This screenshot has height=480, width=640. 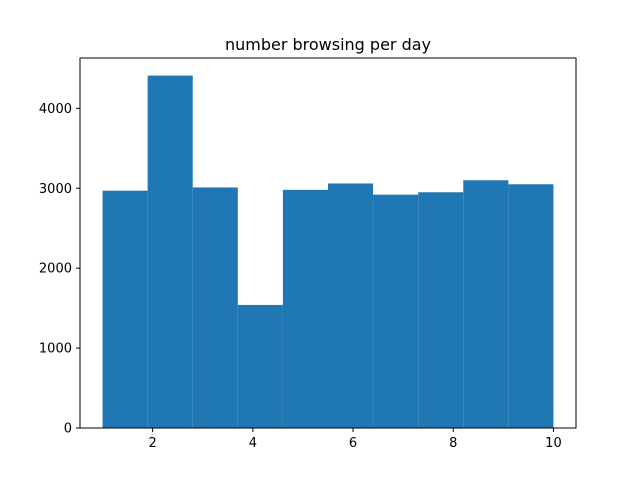 I want to click on chart-title: number browsing per day, so click(x=328, y=44).